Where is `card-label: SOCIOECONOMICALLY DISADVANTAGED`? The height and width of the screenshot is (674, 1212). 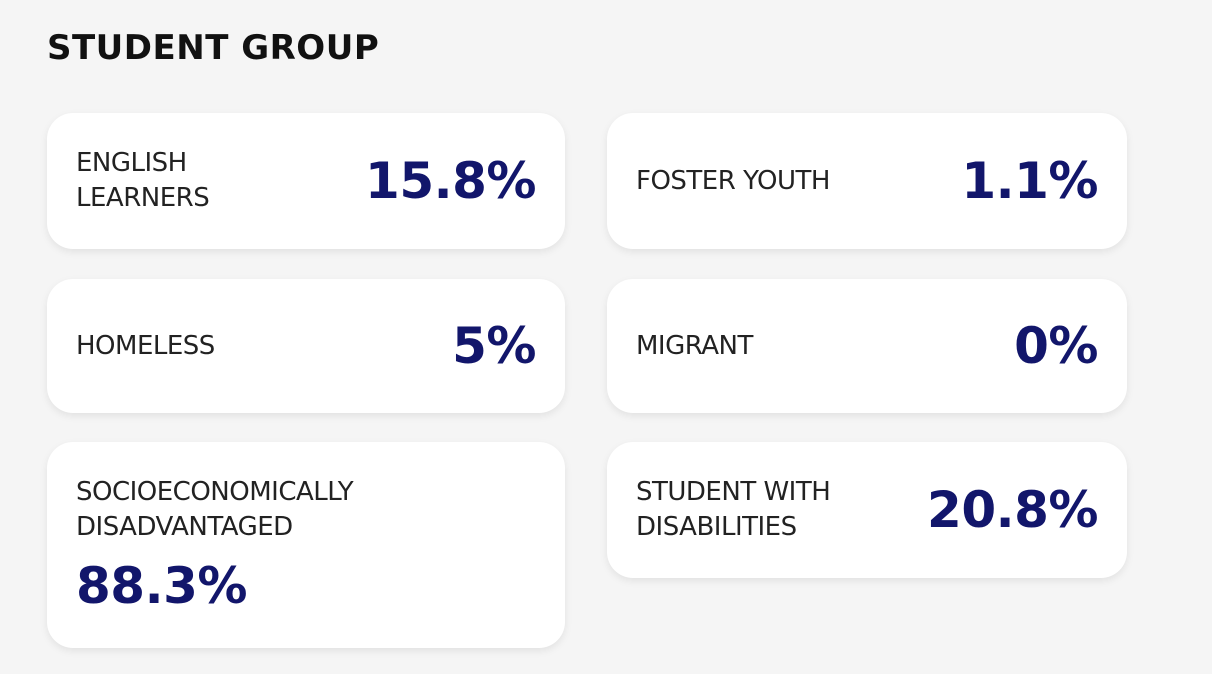
card-label: SOCIOECONOMICALLY DISADVANTAGED is located at coordinates (215, 509).